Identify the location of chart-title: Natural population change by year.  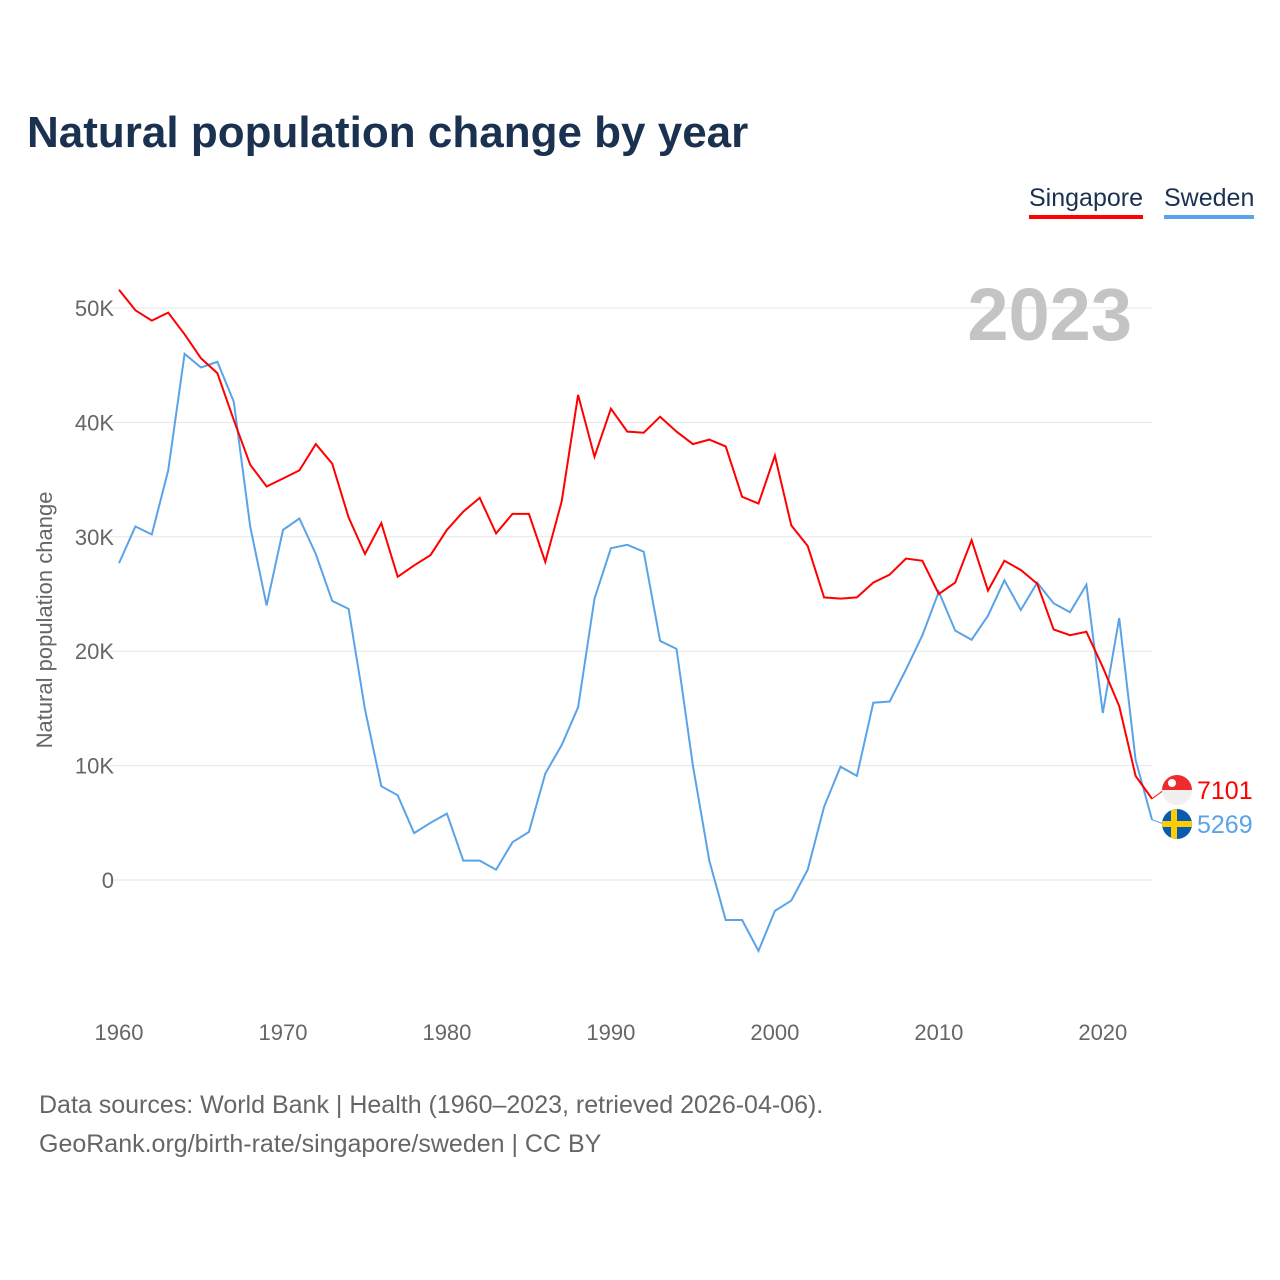
(388, 132).